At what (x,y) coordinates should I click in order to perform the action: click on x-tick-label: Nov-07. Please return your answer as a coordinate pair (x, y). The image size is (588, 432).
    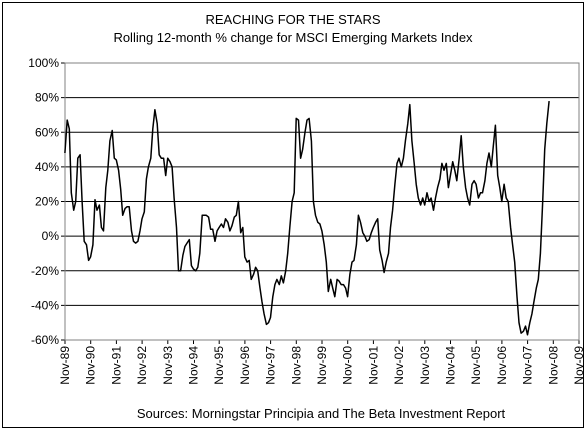
    Looking at the image, I should click on (528, 365).